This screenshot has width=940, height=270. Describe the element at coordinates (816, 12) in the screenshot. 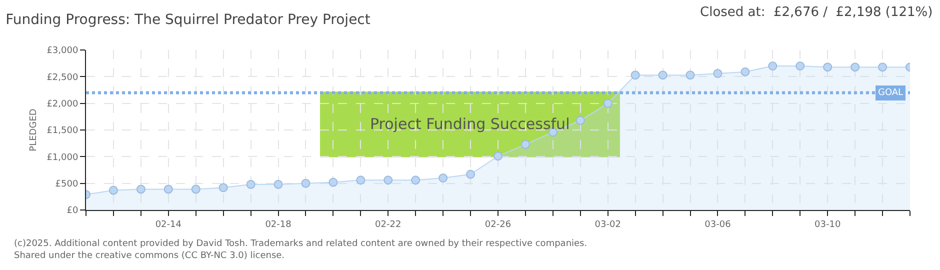

I see `chart-subtitle: Closed at: £2,676 / £2,198 (121%)` at that location.